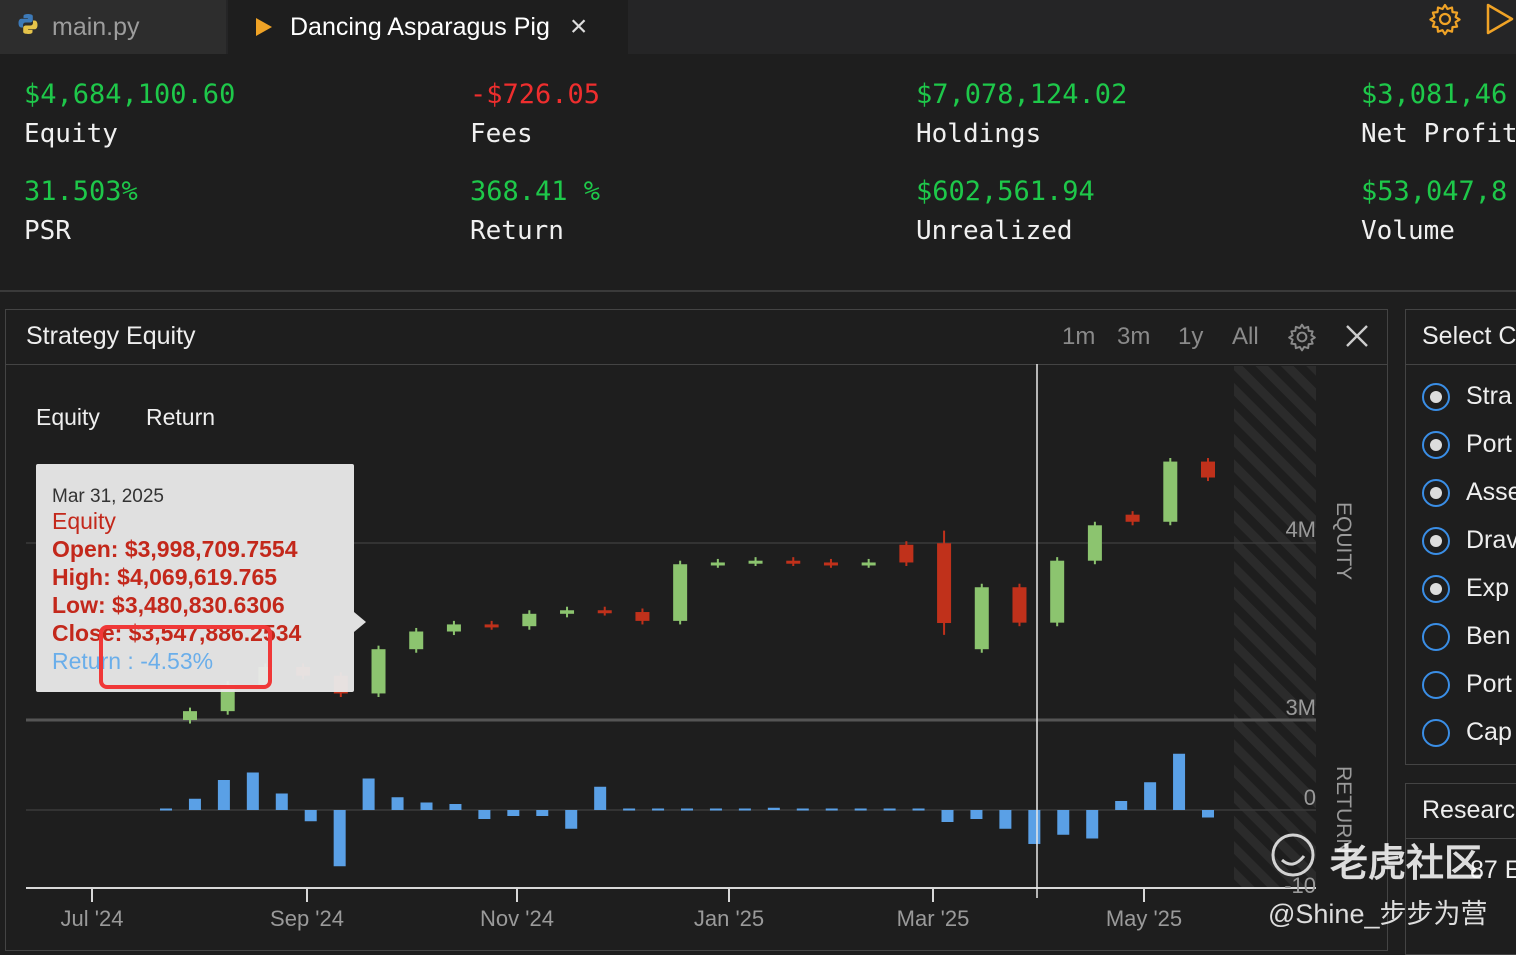 The width and height of the screenshot is (1516, 955). I want to click on series-option-label: Port, so click(1489, 444).